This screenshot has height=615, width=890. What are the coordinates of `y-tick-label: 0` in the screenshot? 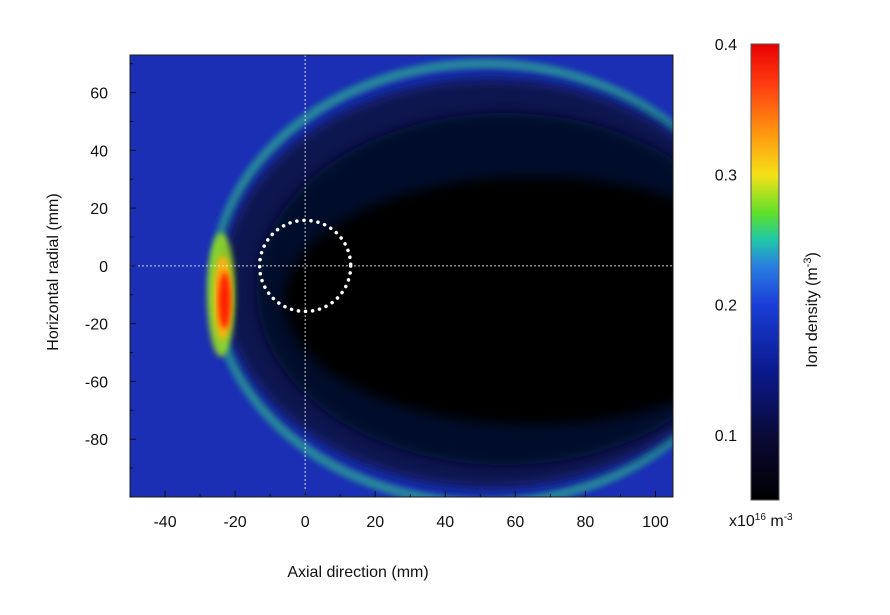 It's located at (103, 267).